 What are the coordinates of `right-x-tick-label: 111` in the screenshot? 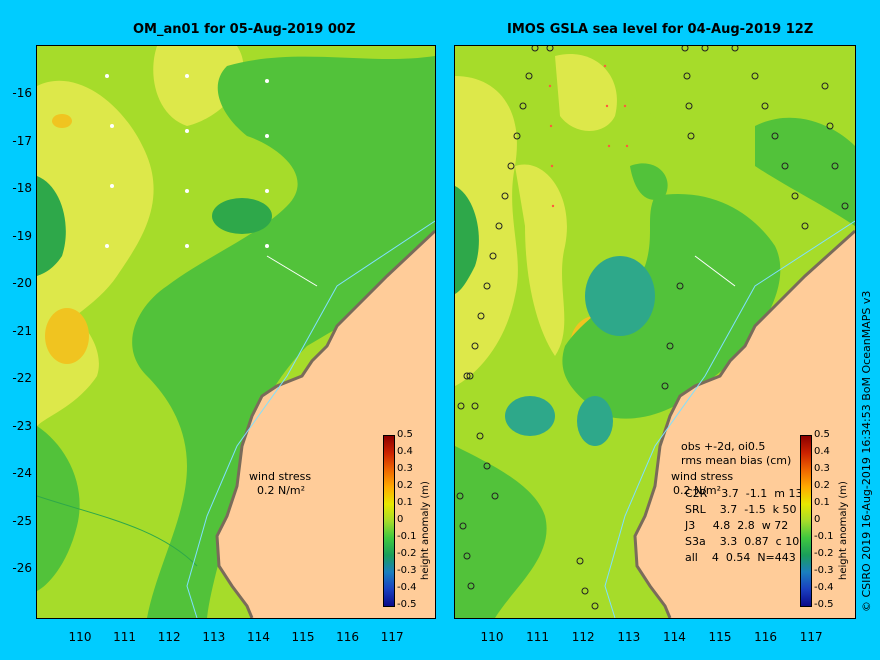 It's located at (538, 637).